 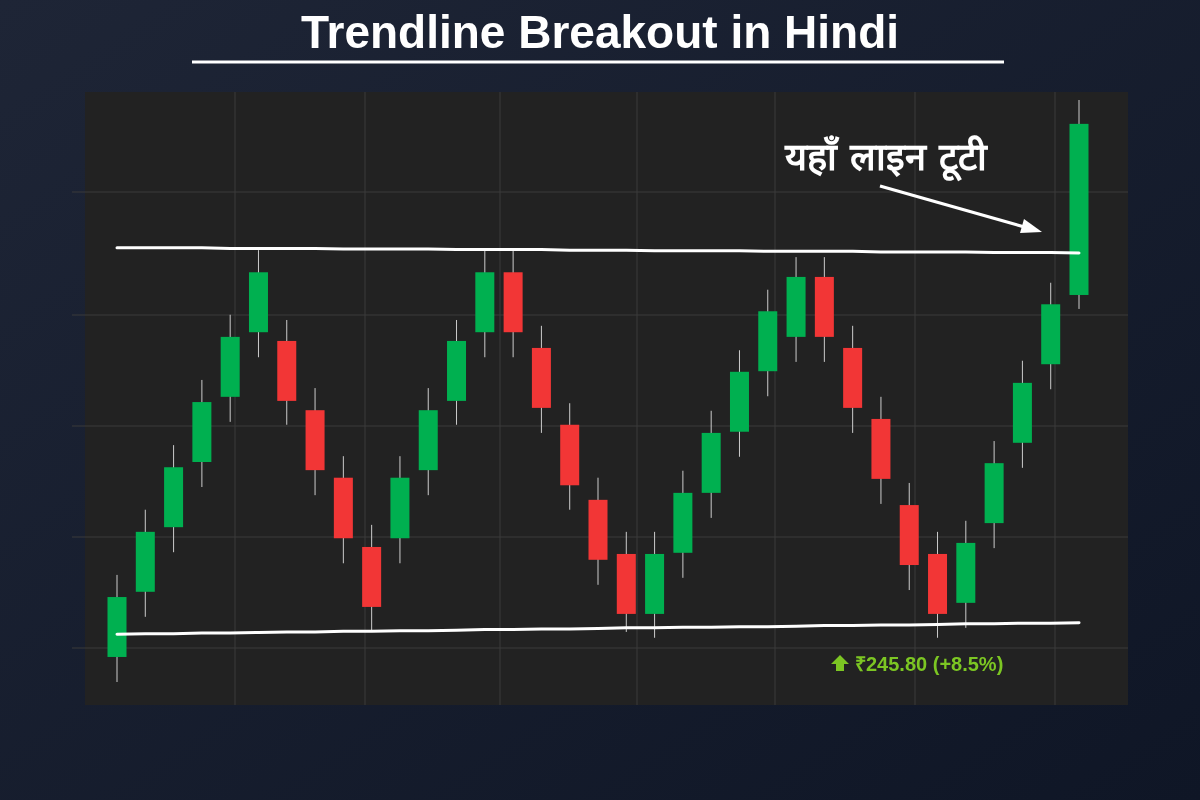 What do you see at coordinates (886, 158) in the screenshot?
I see `annotation: यहाँ लाइन टूटी` at bounding box center [886, 158].